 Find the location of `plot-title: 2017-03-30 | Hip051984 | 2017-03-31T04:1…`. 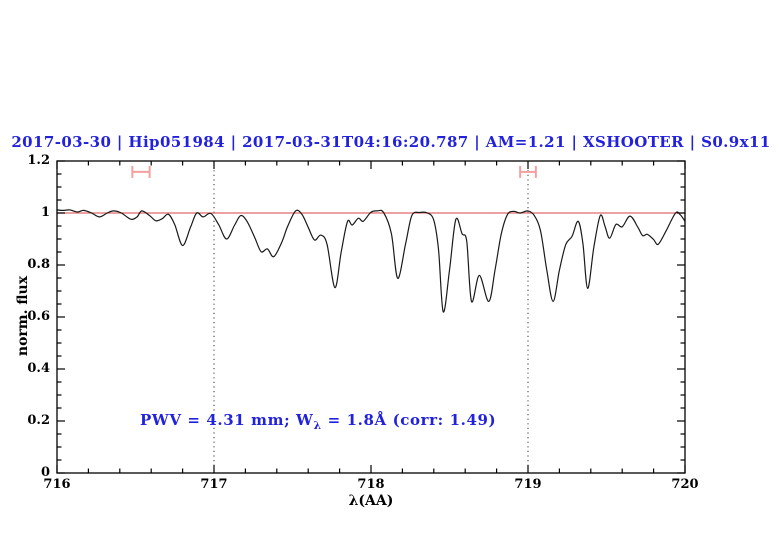

plot-title: 2017-03-30 | Hip051984 | 2017-03-31T04:1… is located at coordinates (391, 142).